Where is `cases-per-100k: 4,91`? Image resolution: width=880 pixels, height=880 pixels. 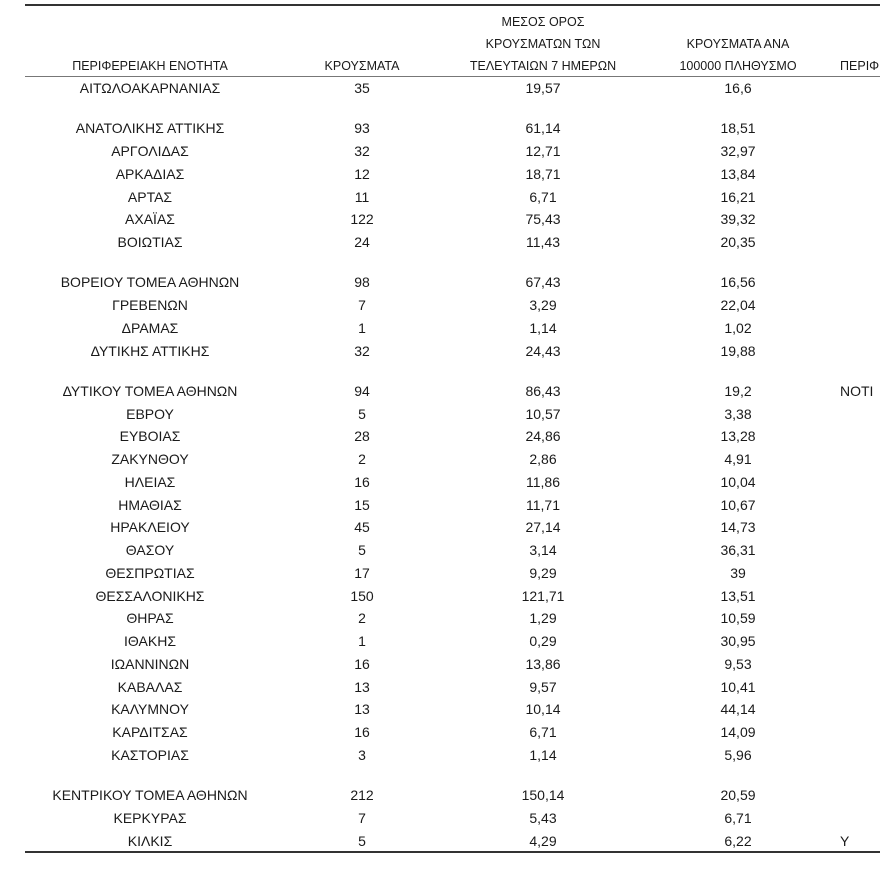 cases-per-100k: 4,91 is located at coordinates (738, 459).